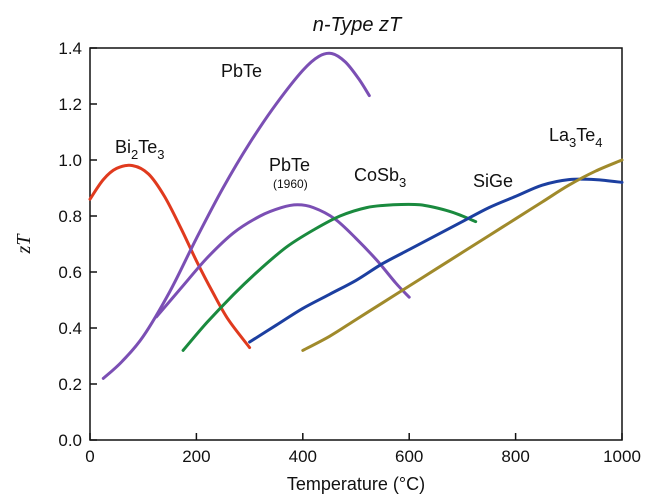  I want to click on label-bi2te3-part-1: Bi, so click(123, 147).